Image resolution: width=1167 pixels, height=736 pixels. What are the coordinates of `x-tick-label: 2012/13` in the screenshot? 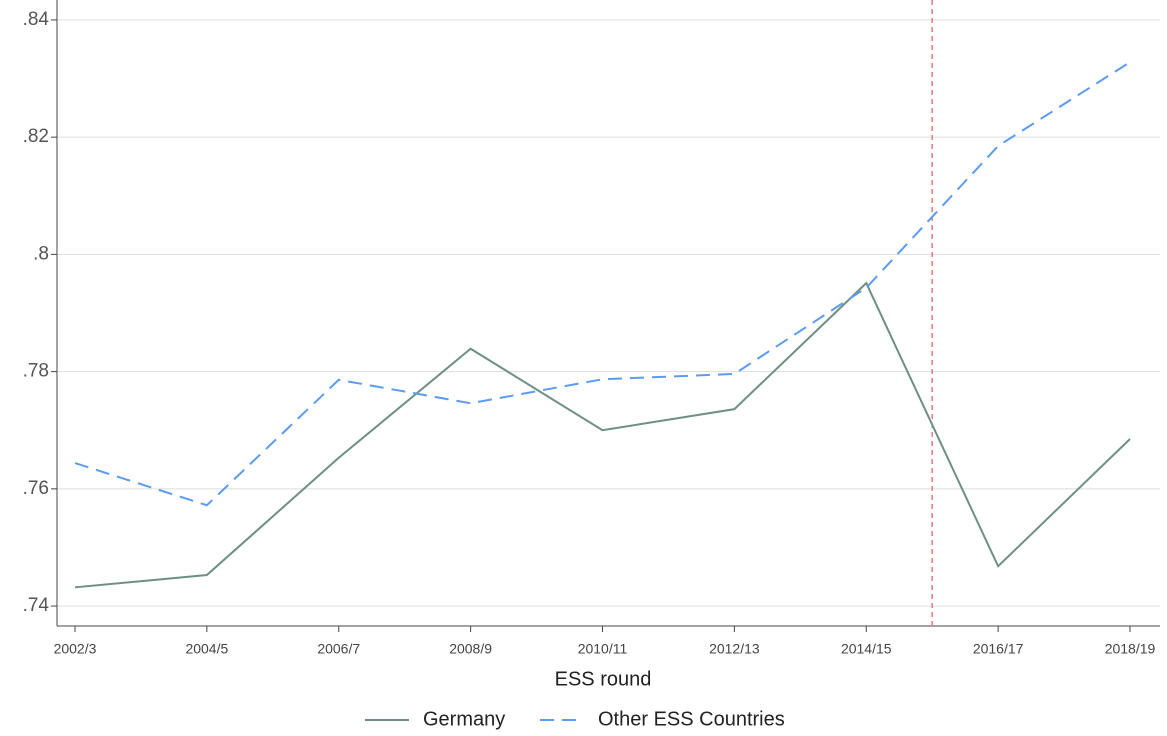 It's located at (734, 649).